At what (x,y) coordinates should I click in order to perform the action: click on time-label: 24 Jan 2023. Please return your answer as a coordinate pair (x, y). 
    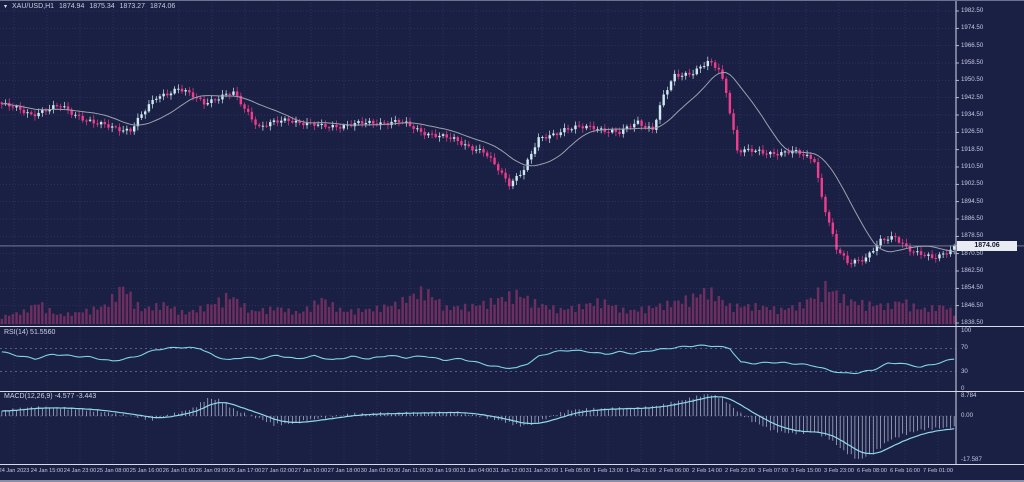
    Looking at the image, I should click on (15, 470).